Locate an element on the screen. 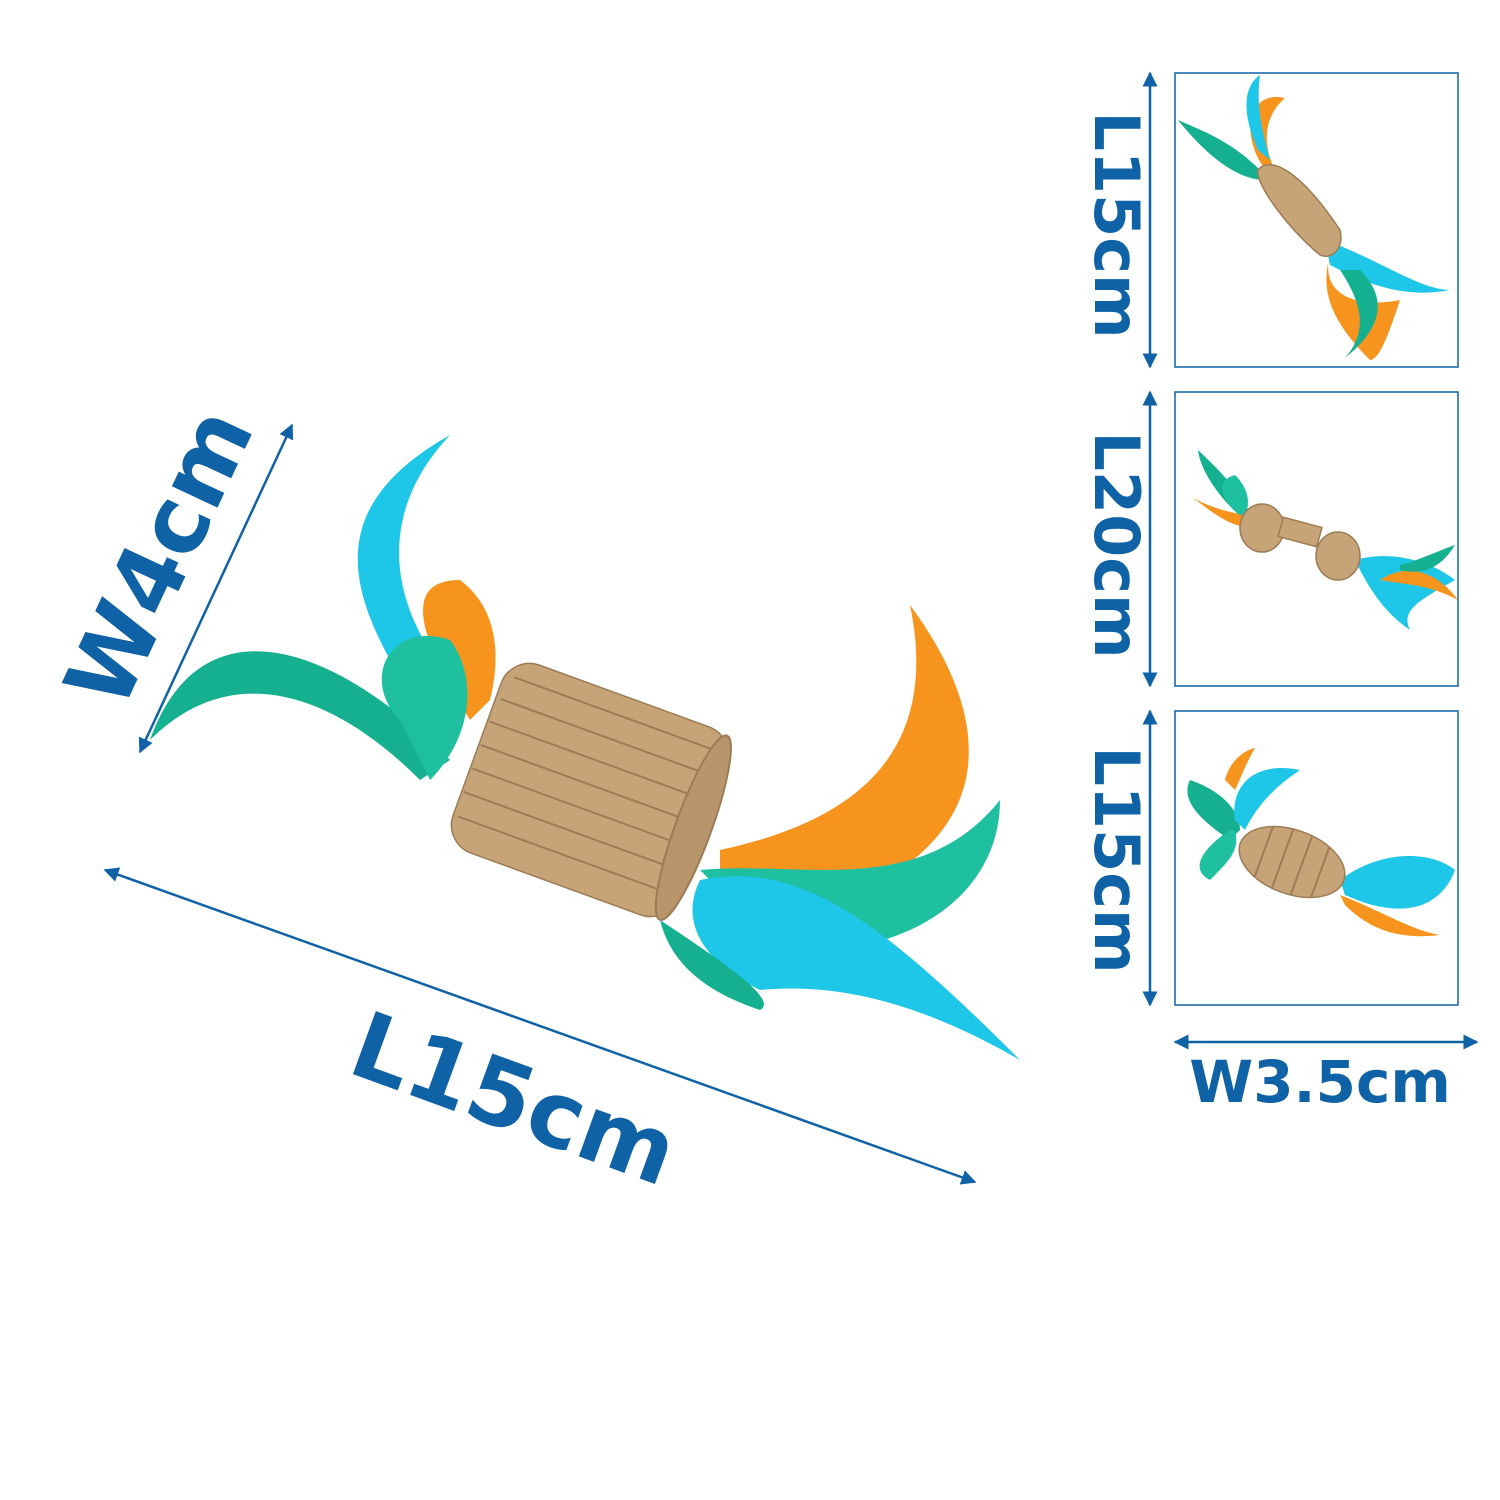  width-arrow is located at coordinates (216, 588).